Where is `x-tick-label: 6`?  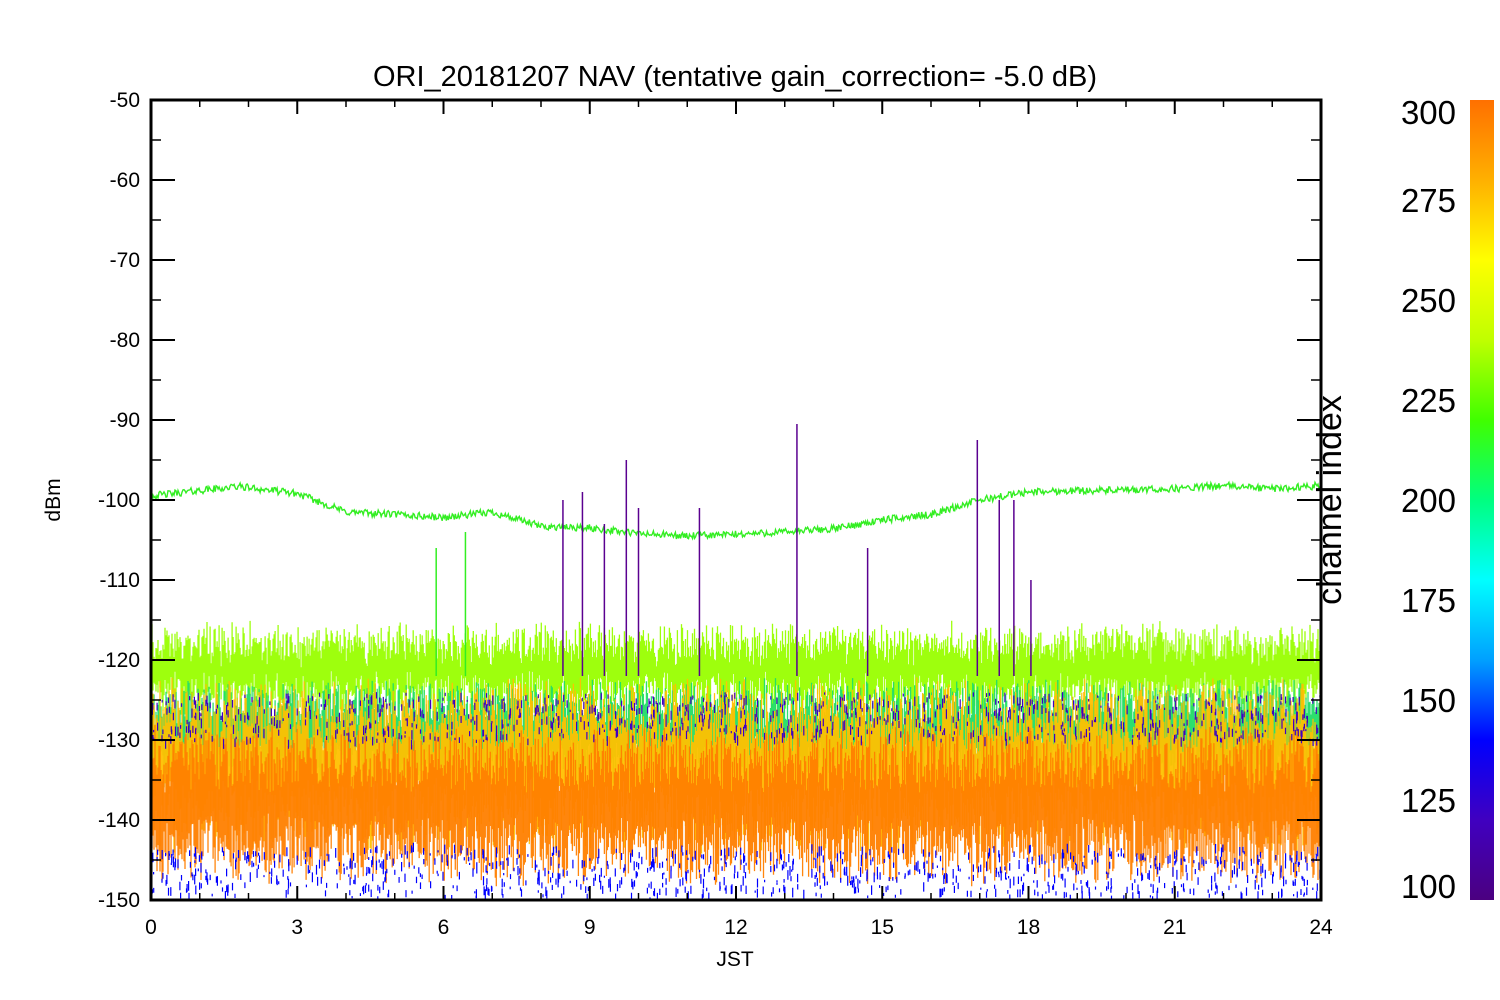
x-tick-label: 6 is located at coordinates (444, 927).